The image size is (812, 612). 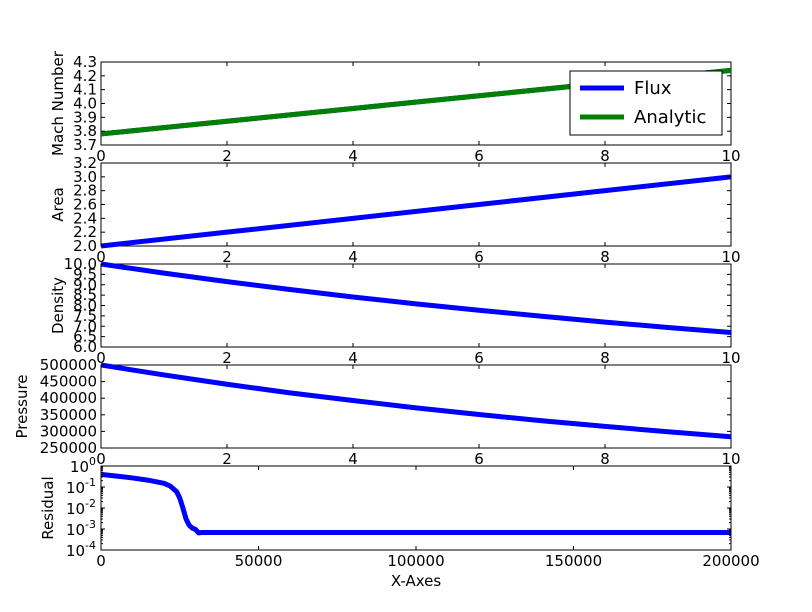 What do you see at coordinates (653, 88) in the screenshot?
I see `legend-label-flux: Flux` at bounding box center [653, 88].